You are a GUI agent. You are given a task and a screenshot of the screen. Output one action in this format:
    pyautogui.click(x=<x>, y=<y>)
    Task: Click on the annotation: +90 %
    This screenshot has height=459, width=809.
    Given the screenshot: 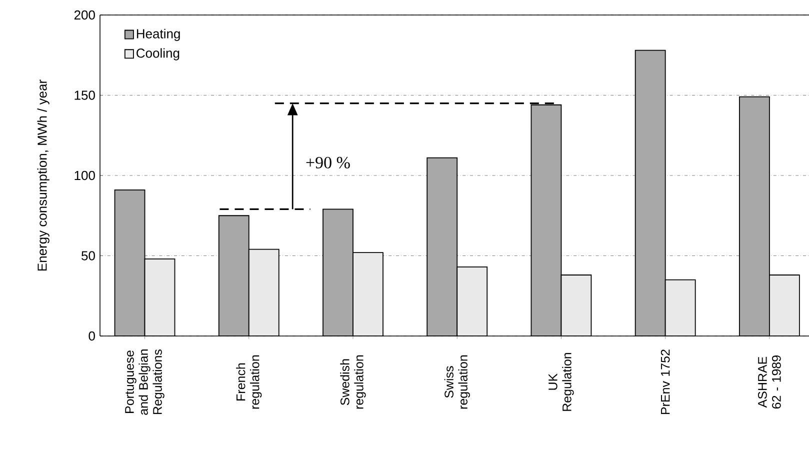 What is the action you would take?
    pyautogui.click(x=328, y=162)
    